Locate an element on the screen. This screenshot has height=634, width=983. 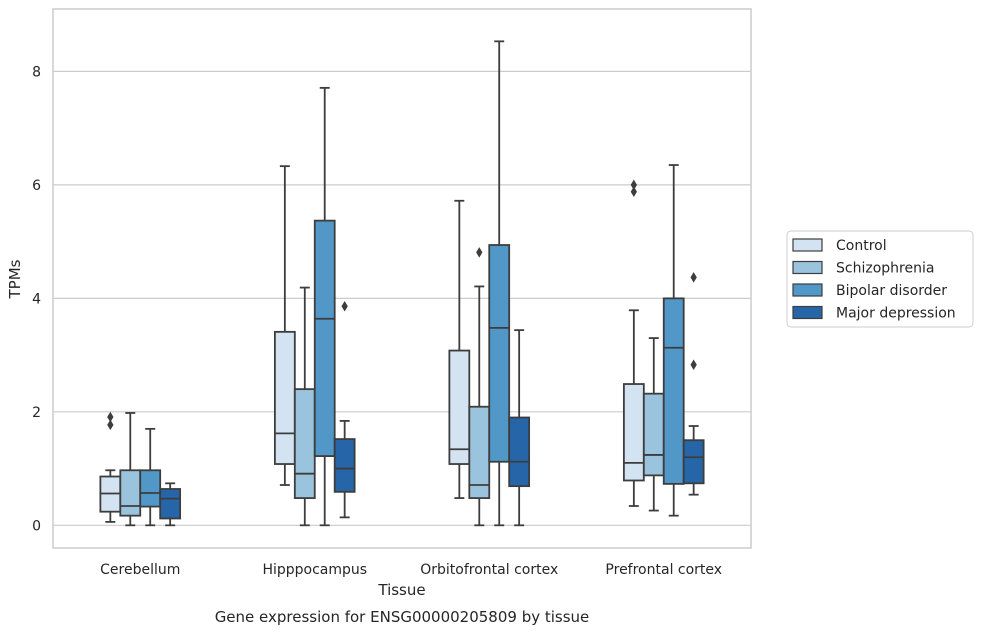
y-tick-label: 0 is located at coordinates (36, 526).